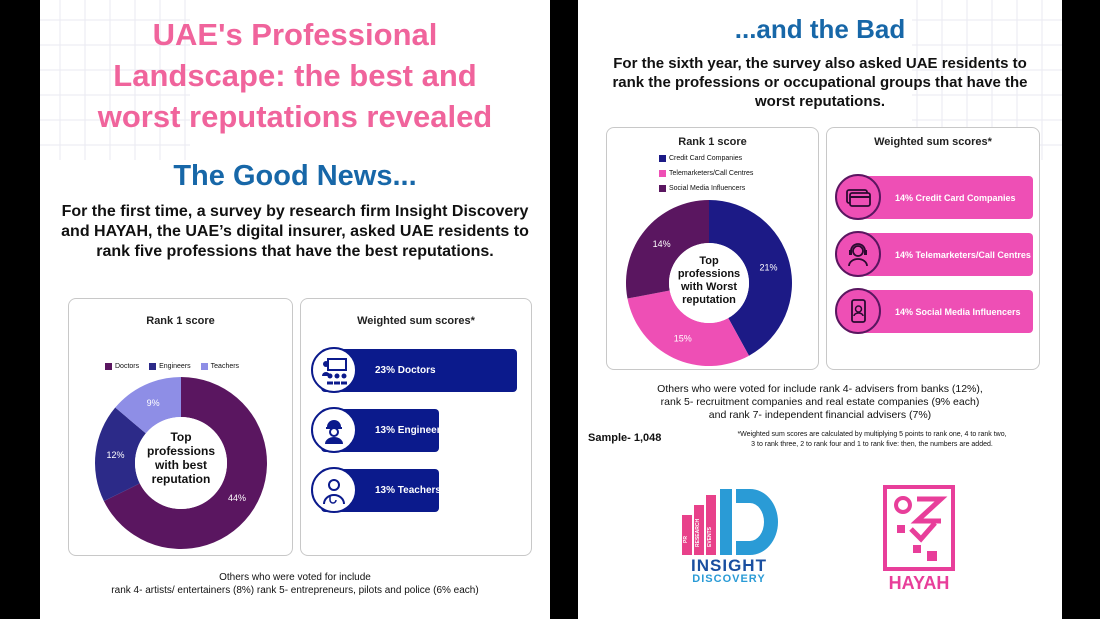 The image size is (1100, 619). I want to click on donut-center-label: with Worst, so click(708, 287).